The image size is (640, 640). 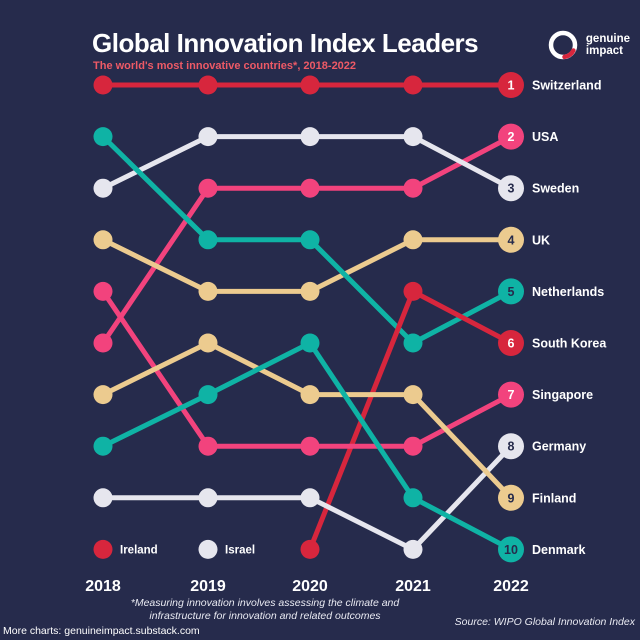 I want to click on data-point-sweden-2019, so click(x=208, y=137).